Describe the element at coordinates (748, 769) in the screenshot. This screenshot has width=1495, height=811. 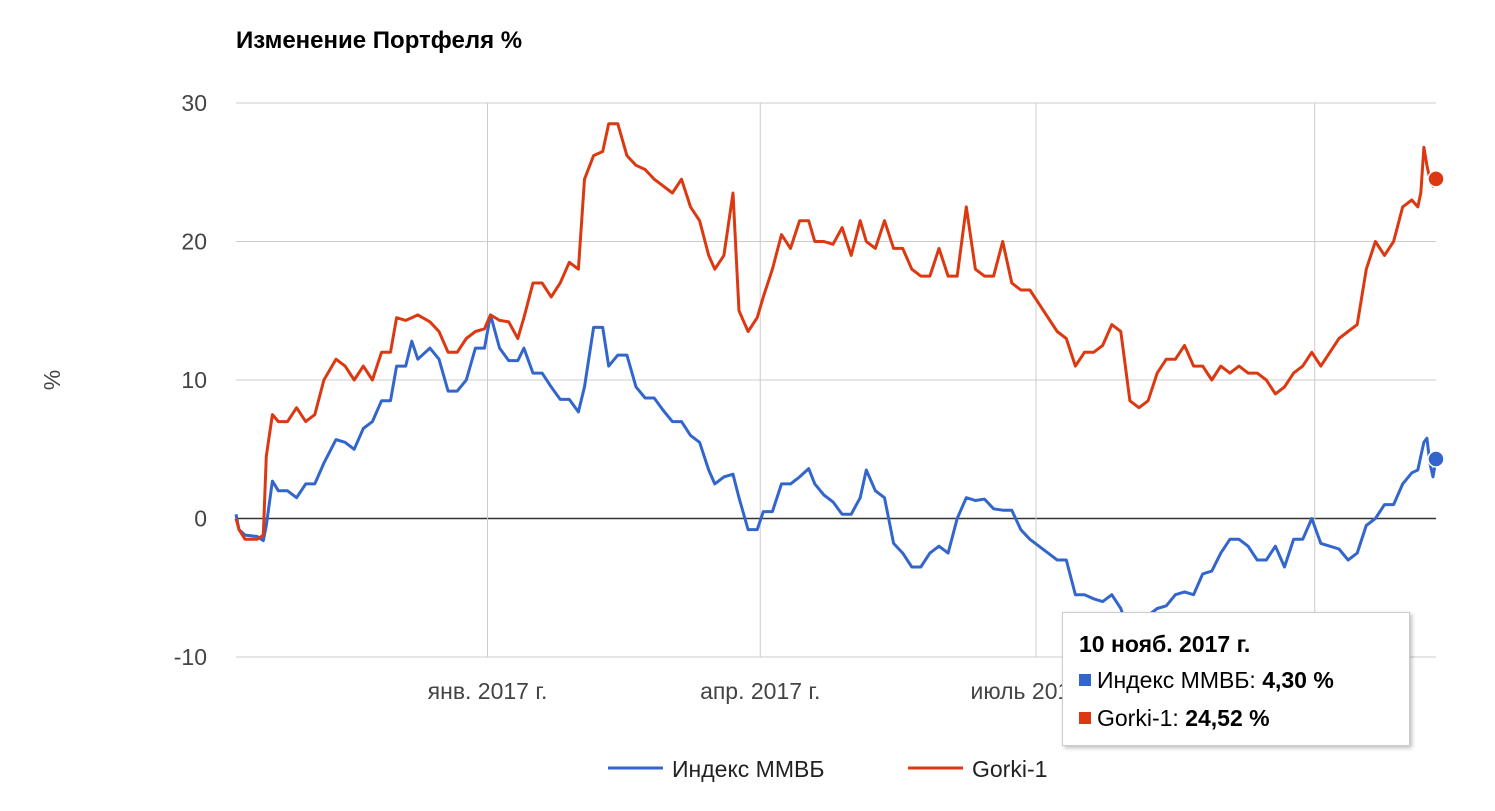
I see `legend-label: Индекс ММВБ` at that location.